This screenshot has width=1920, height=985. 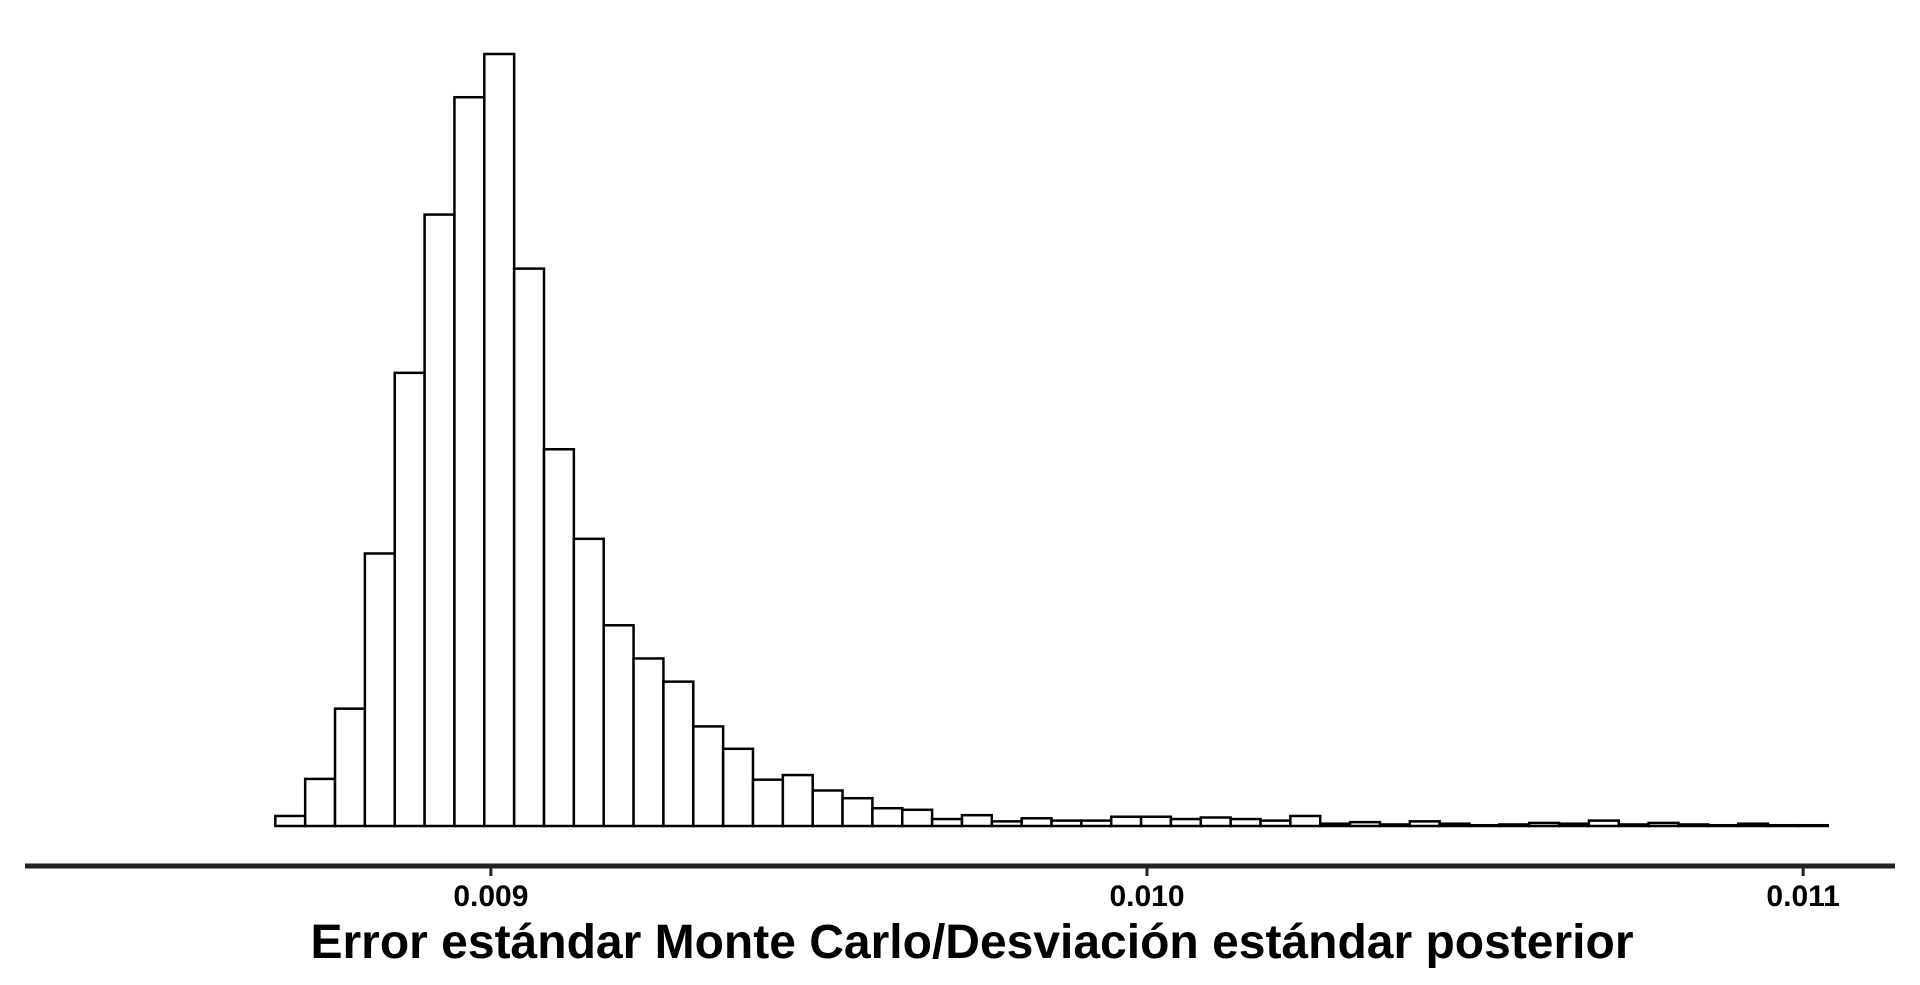 What do you see at coordinates (1146, 896) in the screenshot?
I see `x-tick-label: 0.010` at bounding box center [1146, 896].